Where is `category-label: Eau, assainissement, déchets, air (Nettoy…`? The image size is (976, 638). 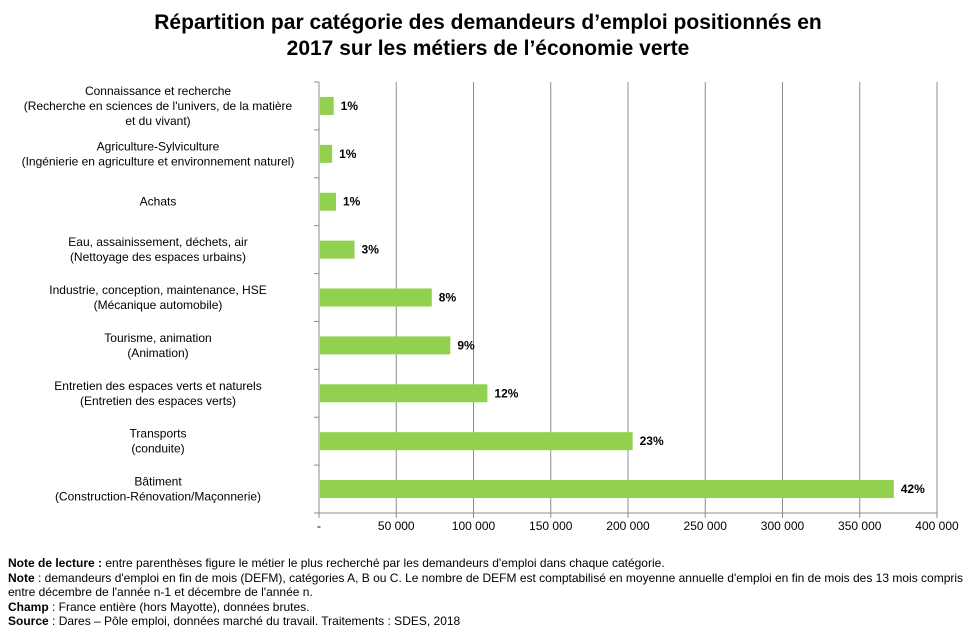 category-label: Eau, assainissement, déchets, air (Nettoy… is located at coordinates (157, 249).